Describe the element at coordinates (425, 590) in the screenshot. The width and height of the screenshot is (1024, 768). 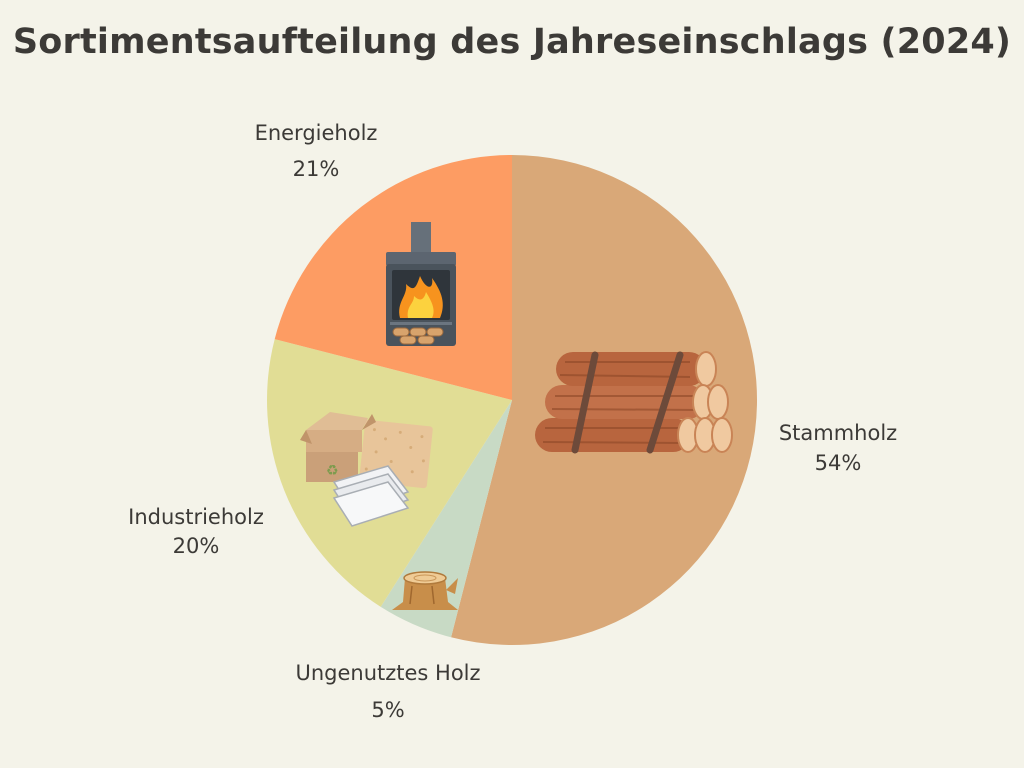
I see `tree-stump-icon` at that location.